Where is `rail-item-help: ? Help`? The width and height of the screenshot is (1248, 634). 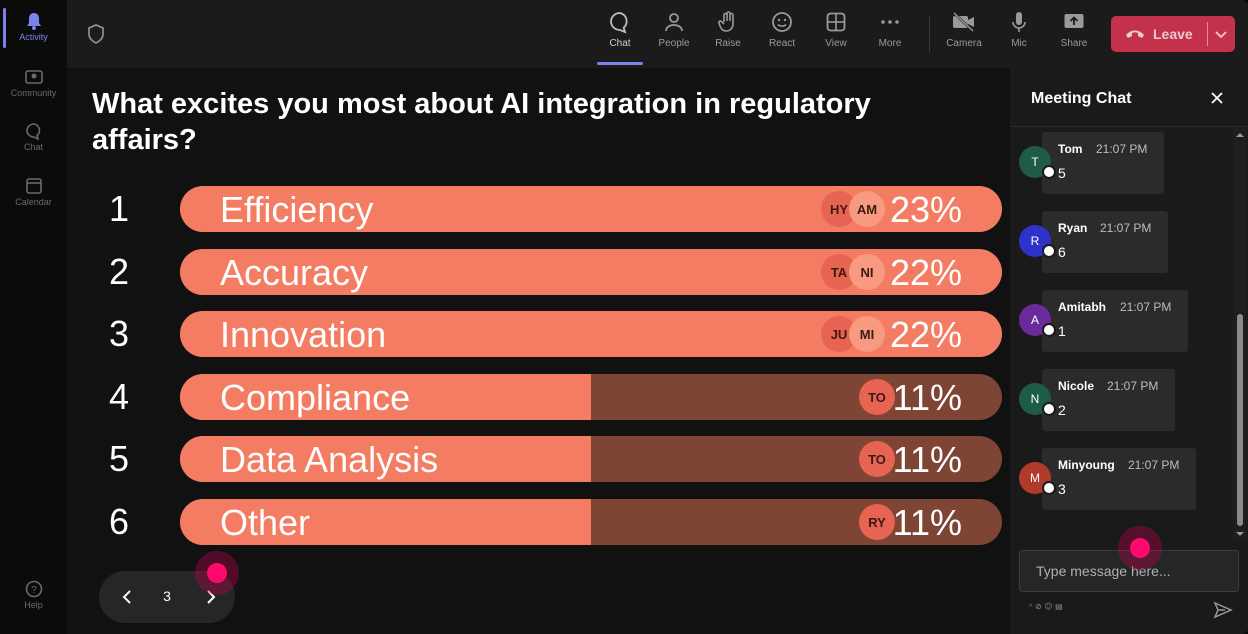 rail-item-help: ? Help is located at coordinates (33, 595).